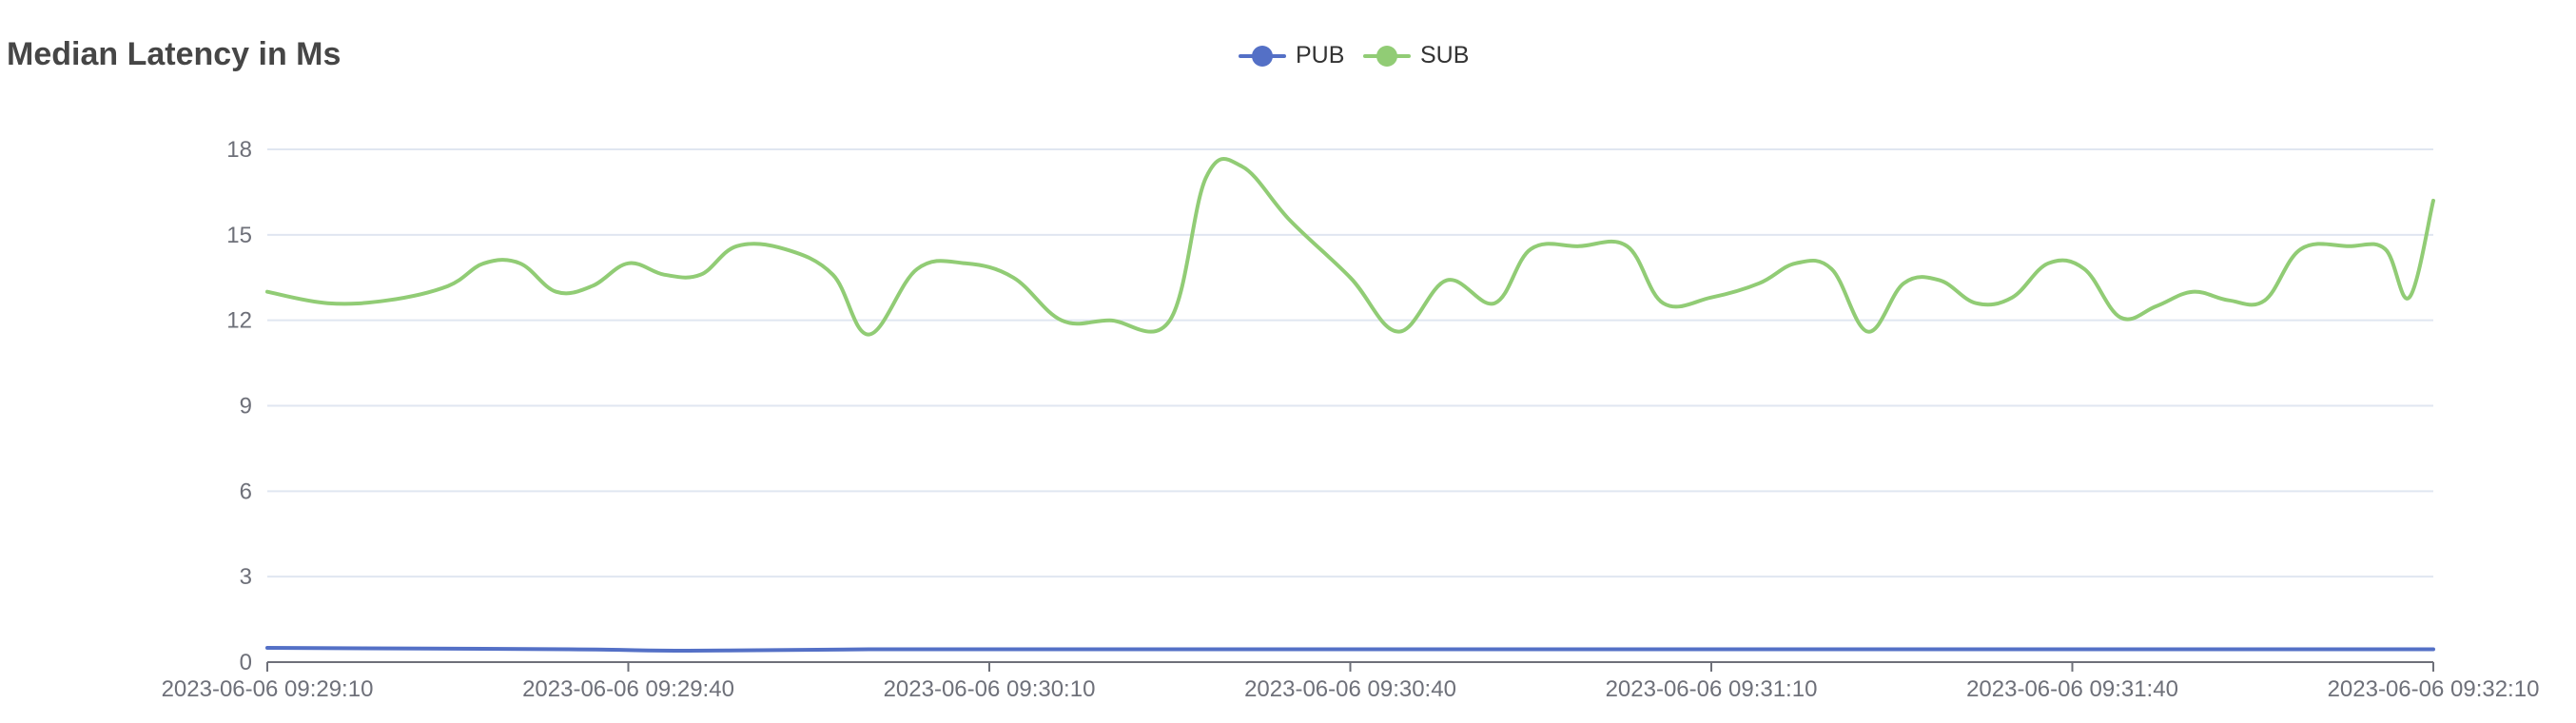 Image resolution: width=2576 pixels, height=723 pixels. Describe the element at coordinates (1445, 54) in the screenshot. I see `legend-sub-label: SUB` at that location.